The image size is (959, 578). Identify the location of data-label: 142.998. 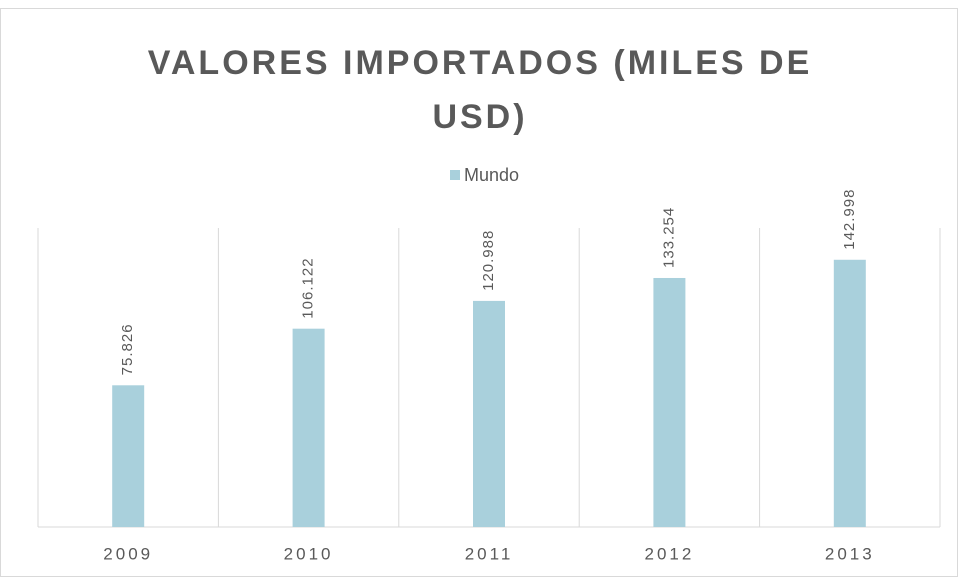
(849, 219).